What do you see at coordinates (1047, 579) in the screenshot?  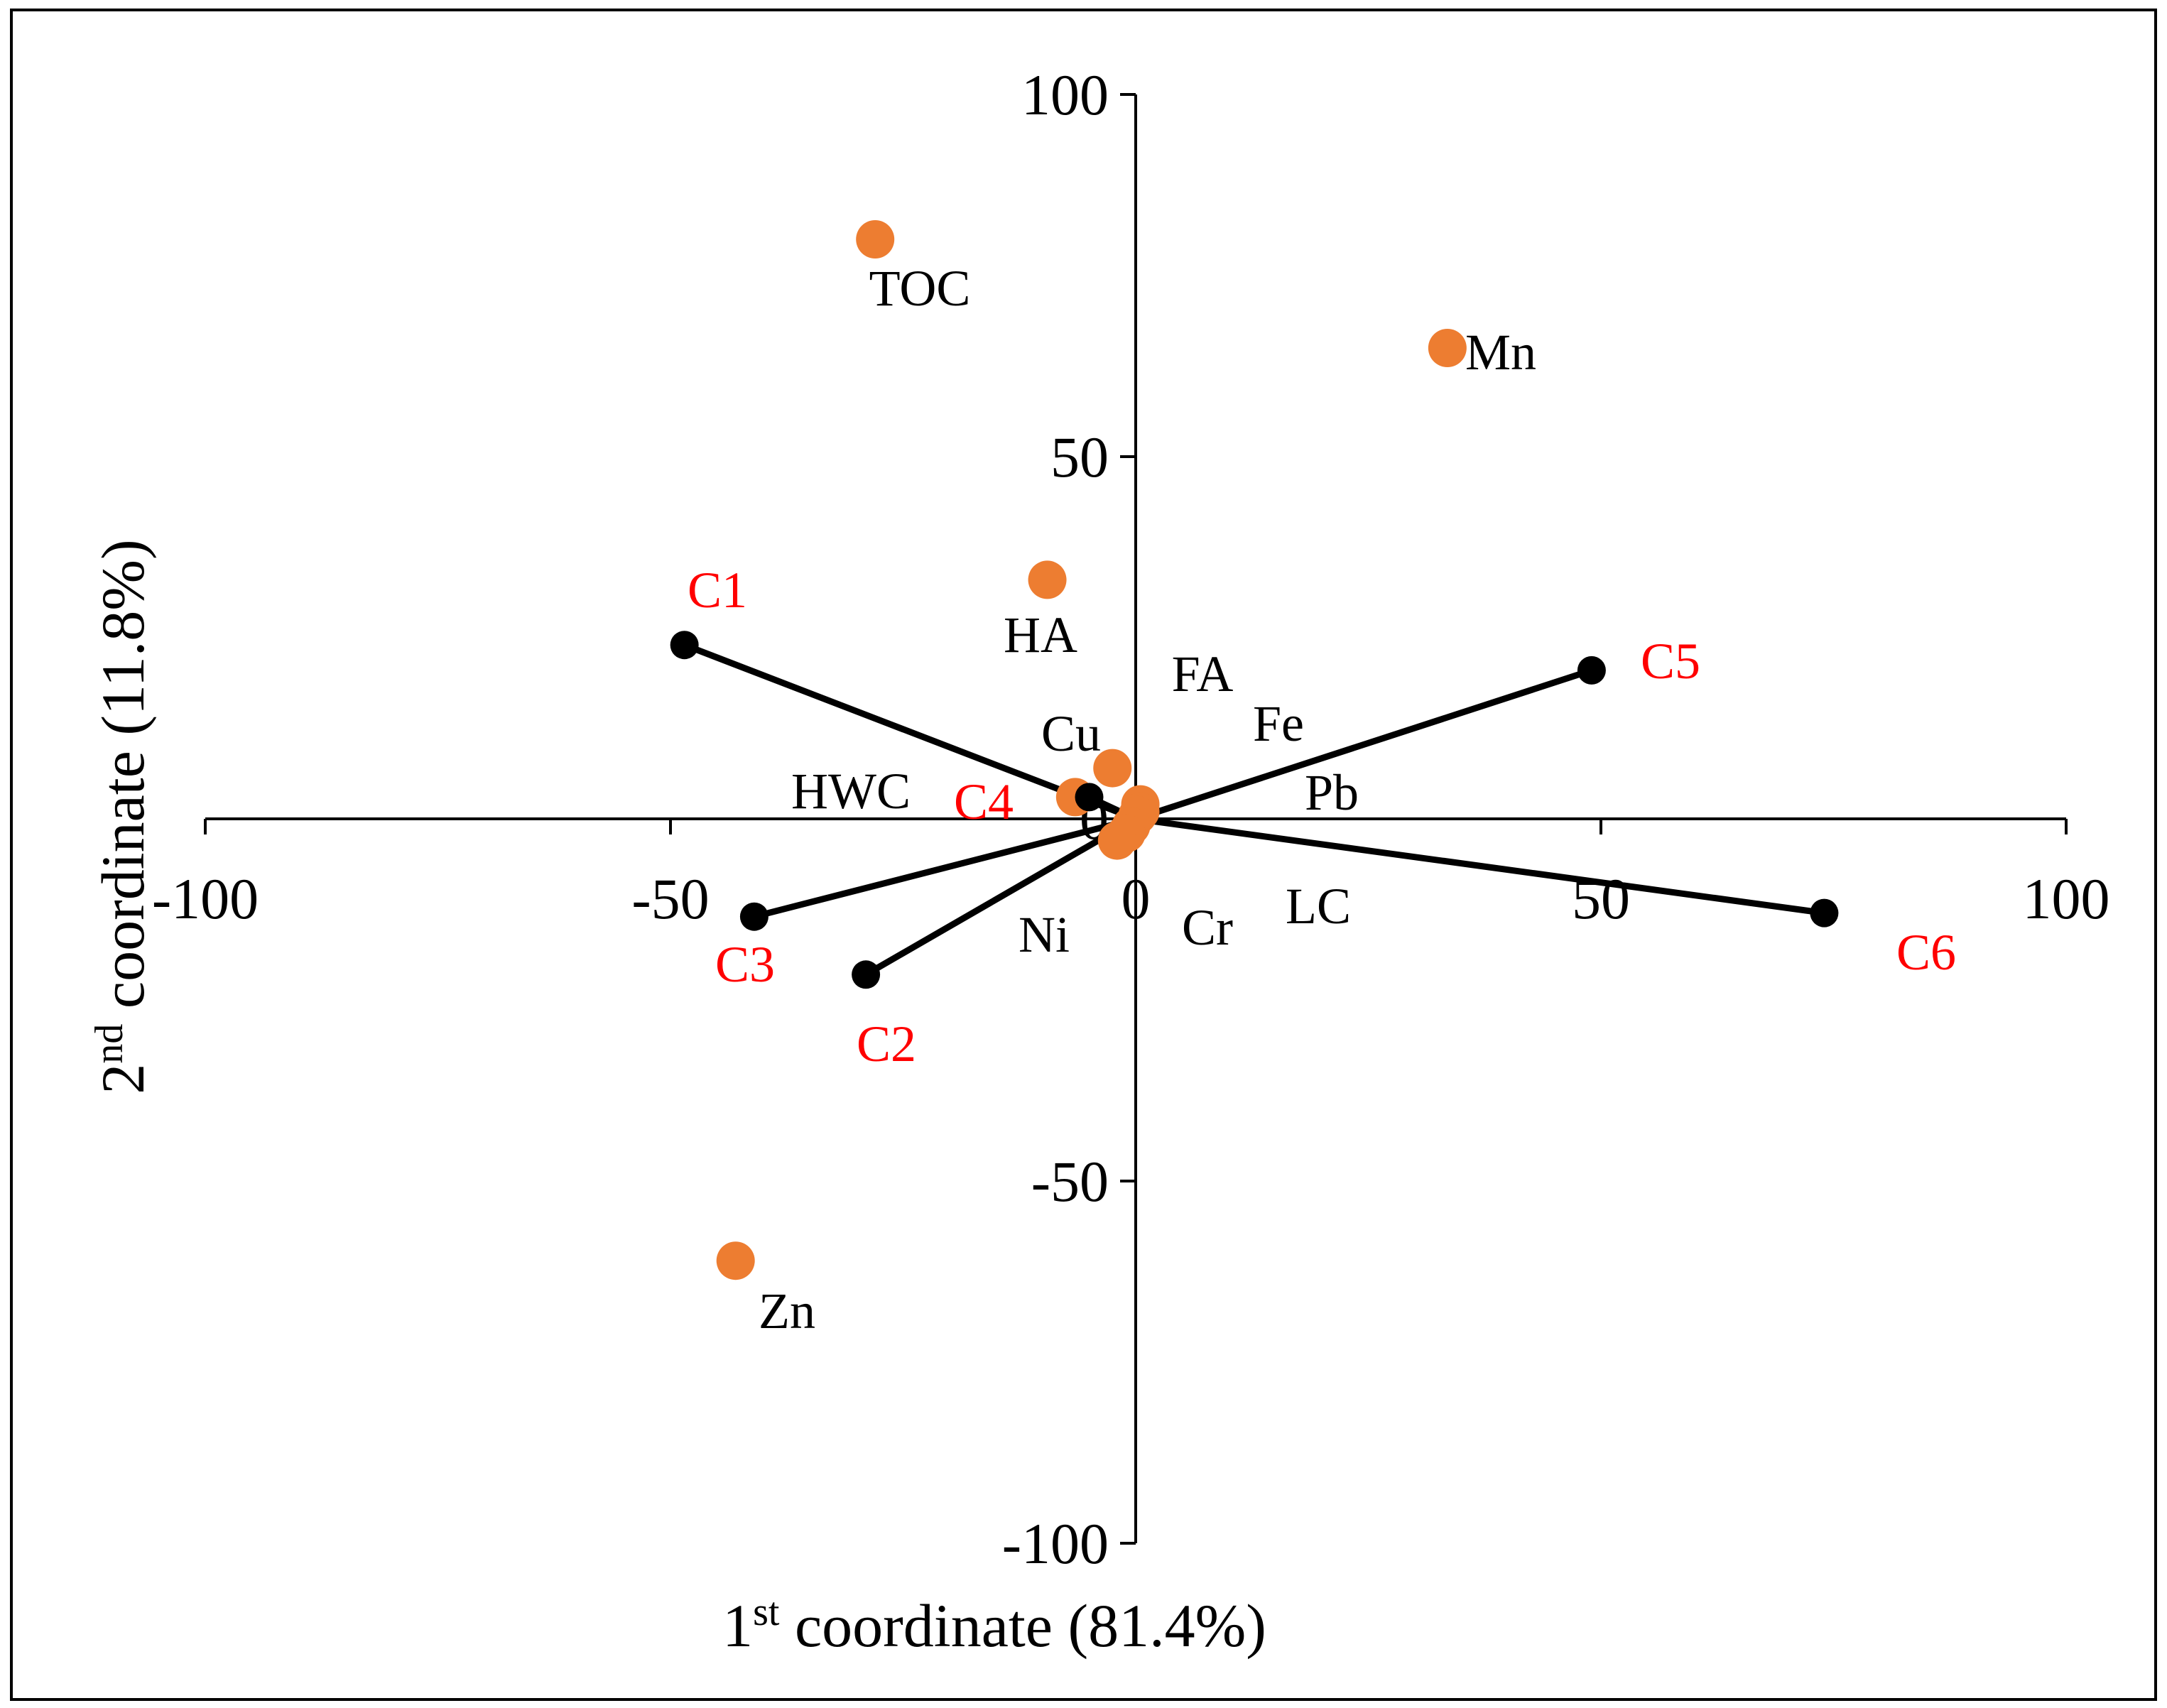 I see `variable-point-ha` at bounding box center [1047, 579].